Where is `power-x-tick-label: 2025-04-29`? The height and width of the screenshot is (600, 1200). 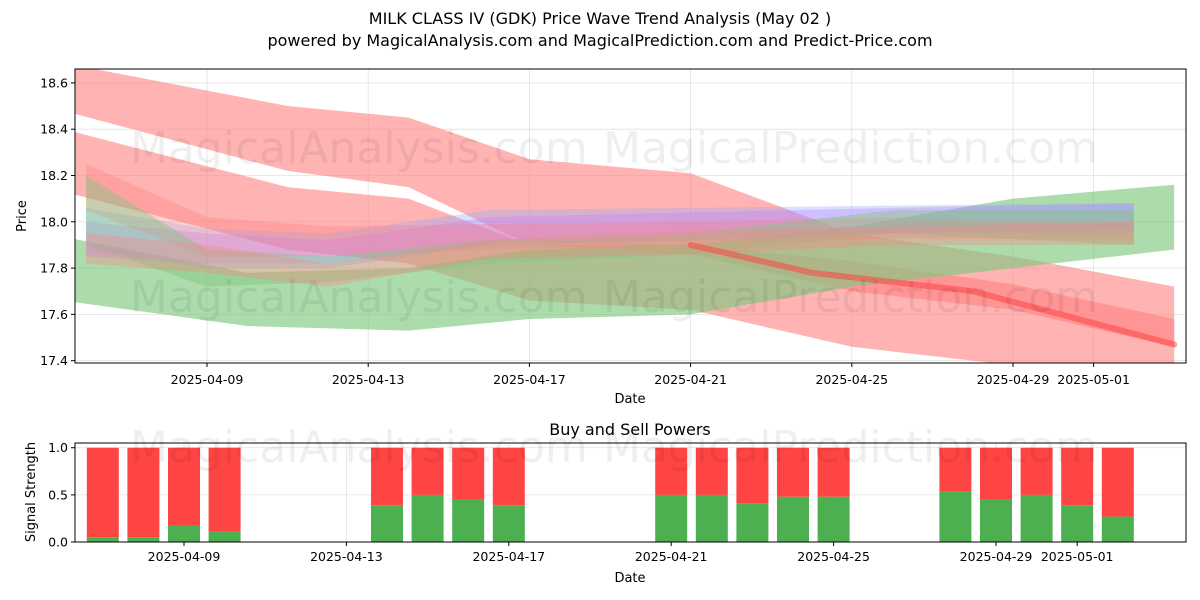
power-x-tick-label: 2025-04-29 is located at coordinates (996, 556).